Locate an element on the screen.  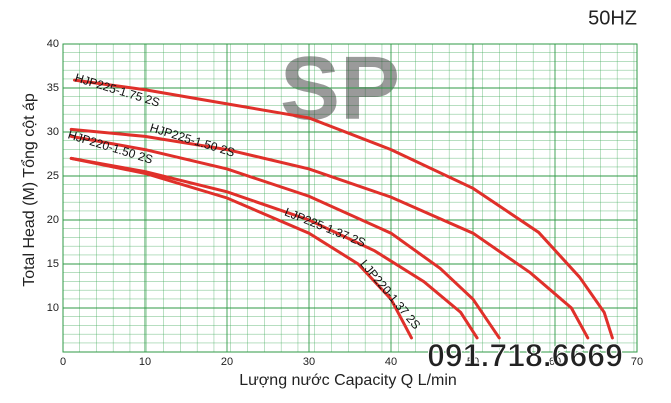
x-tick-label: 20 is located at coordinates (227, 362).